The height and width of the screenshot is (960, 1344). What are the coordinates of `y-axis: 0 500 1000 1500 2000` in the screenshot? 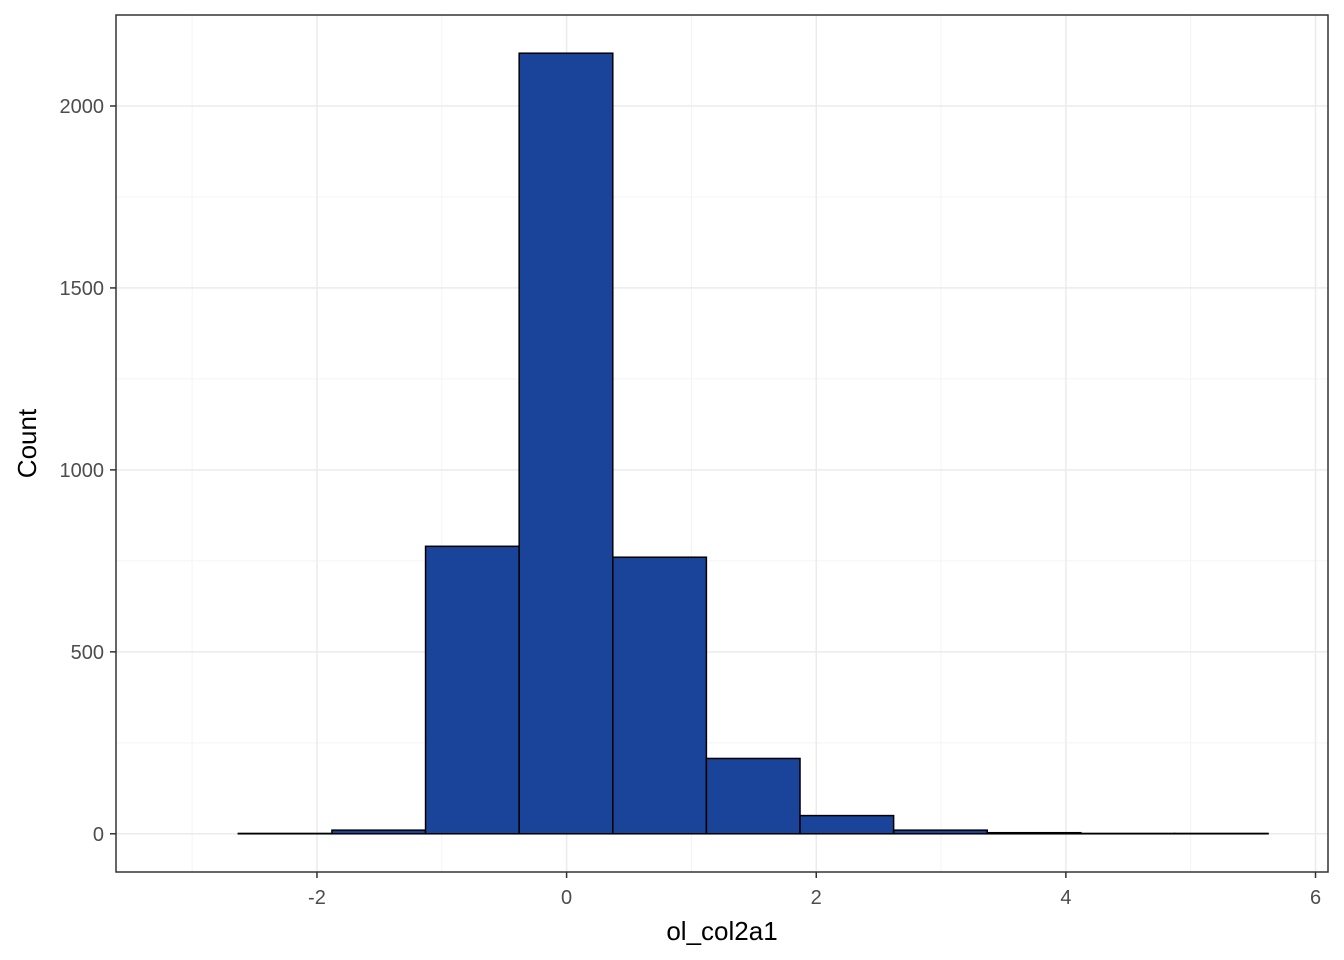 It's located at (88, 471).